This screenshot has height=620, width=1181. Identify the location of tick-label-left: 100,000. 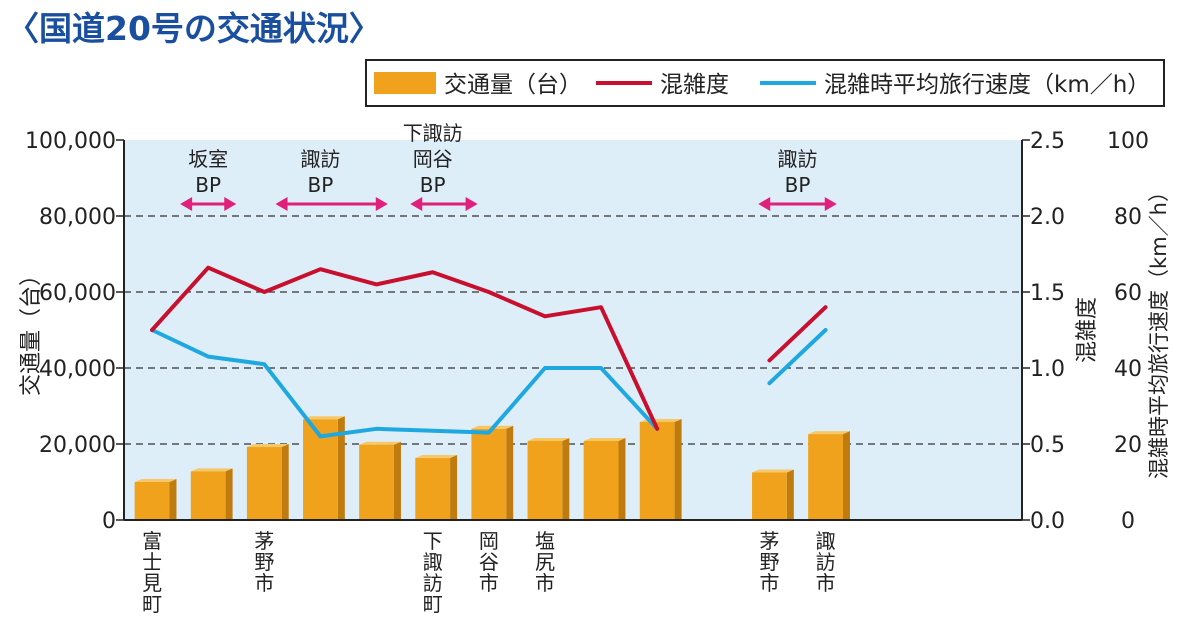
(70, 141).